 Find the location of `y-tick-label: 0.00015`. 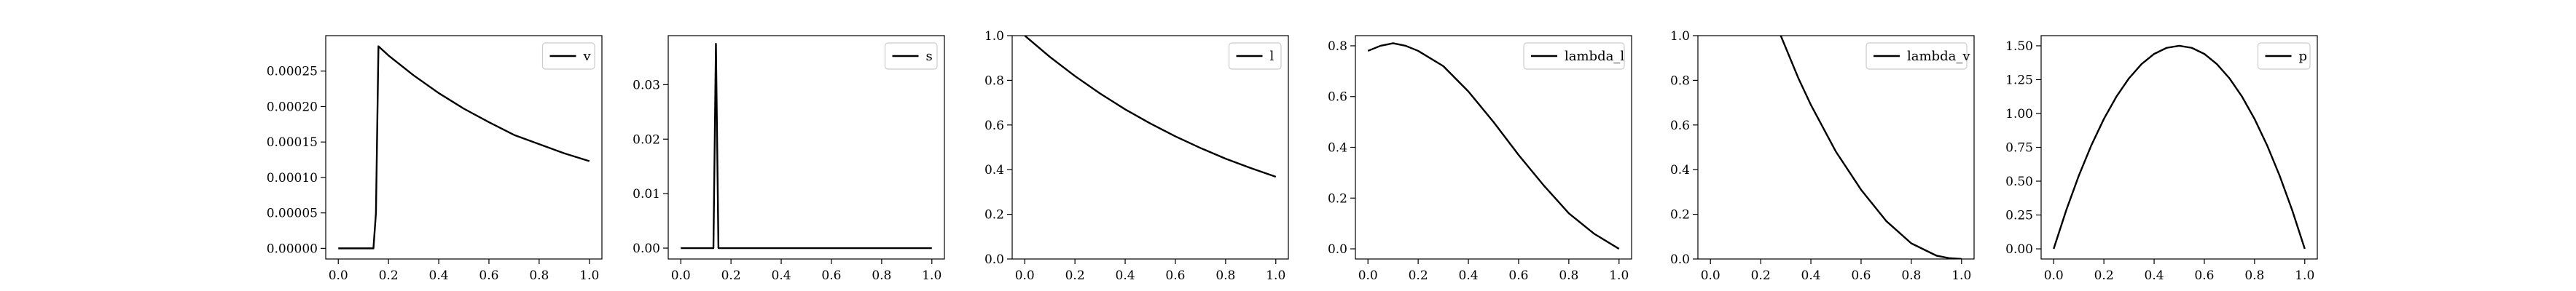

y-tick-label: 0.00015 is located at coordinates (292, 142).